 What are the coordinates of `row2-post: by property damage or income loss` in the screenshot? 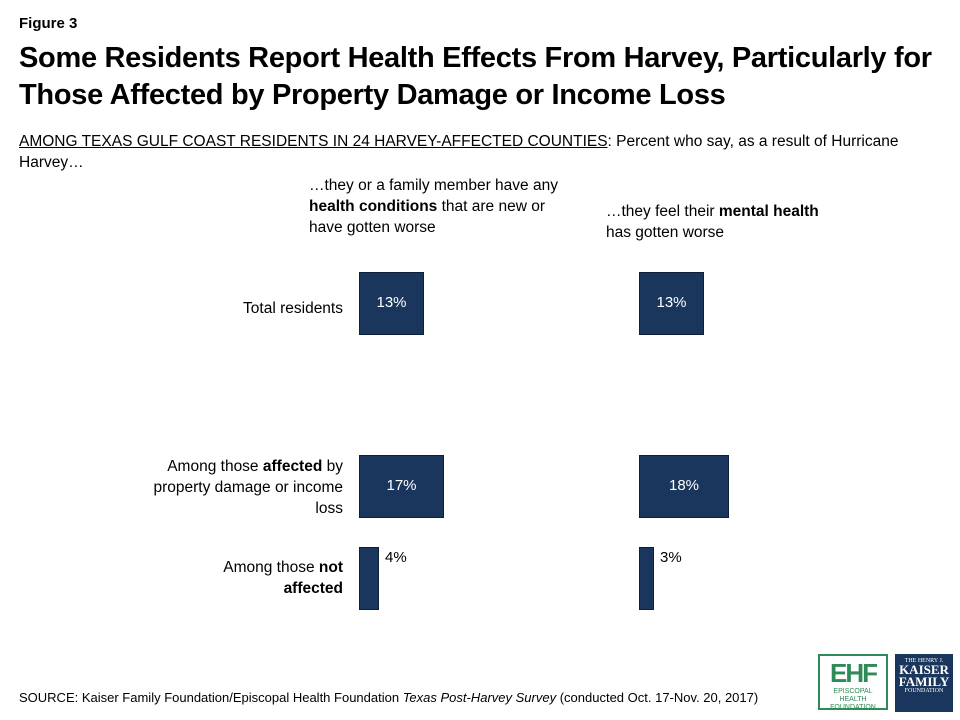 It's located at (248, 487).